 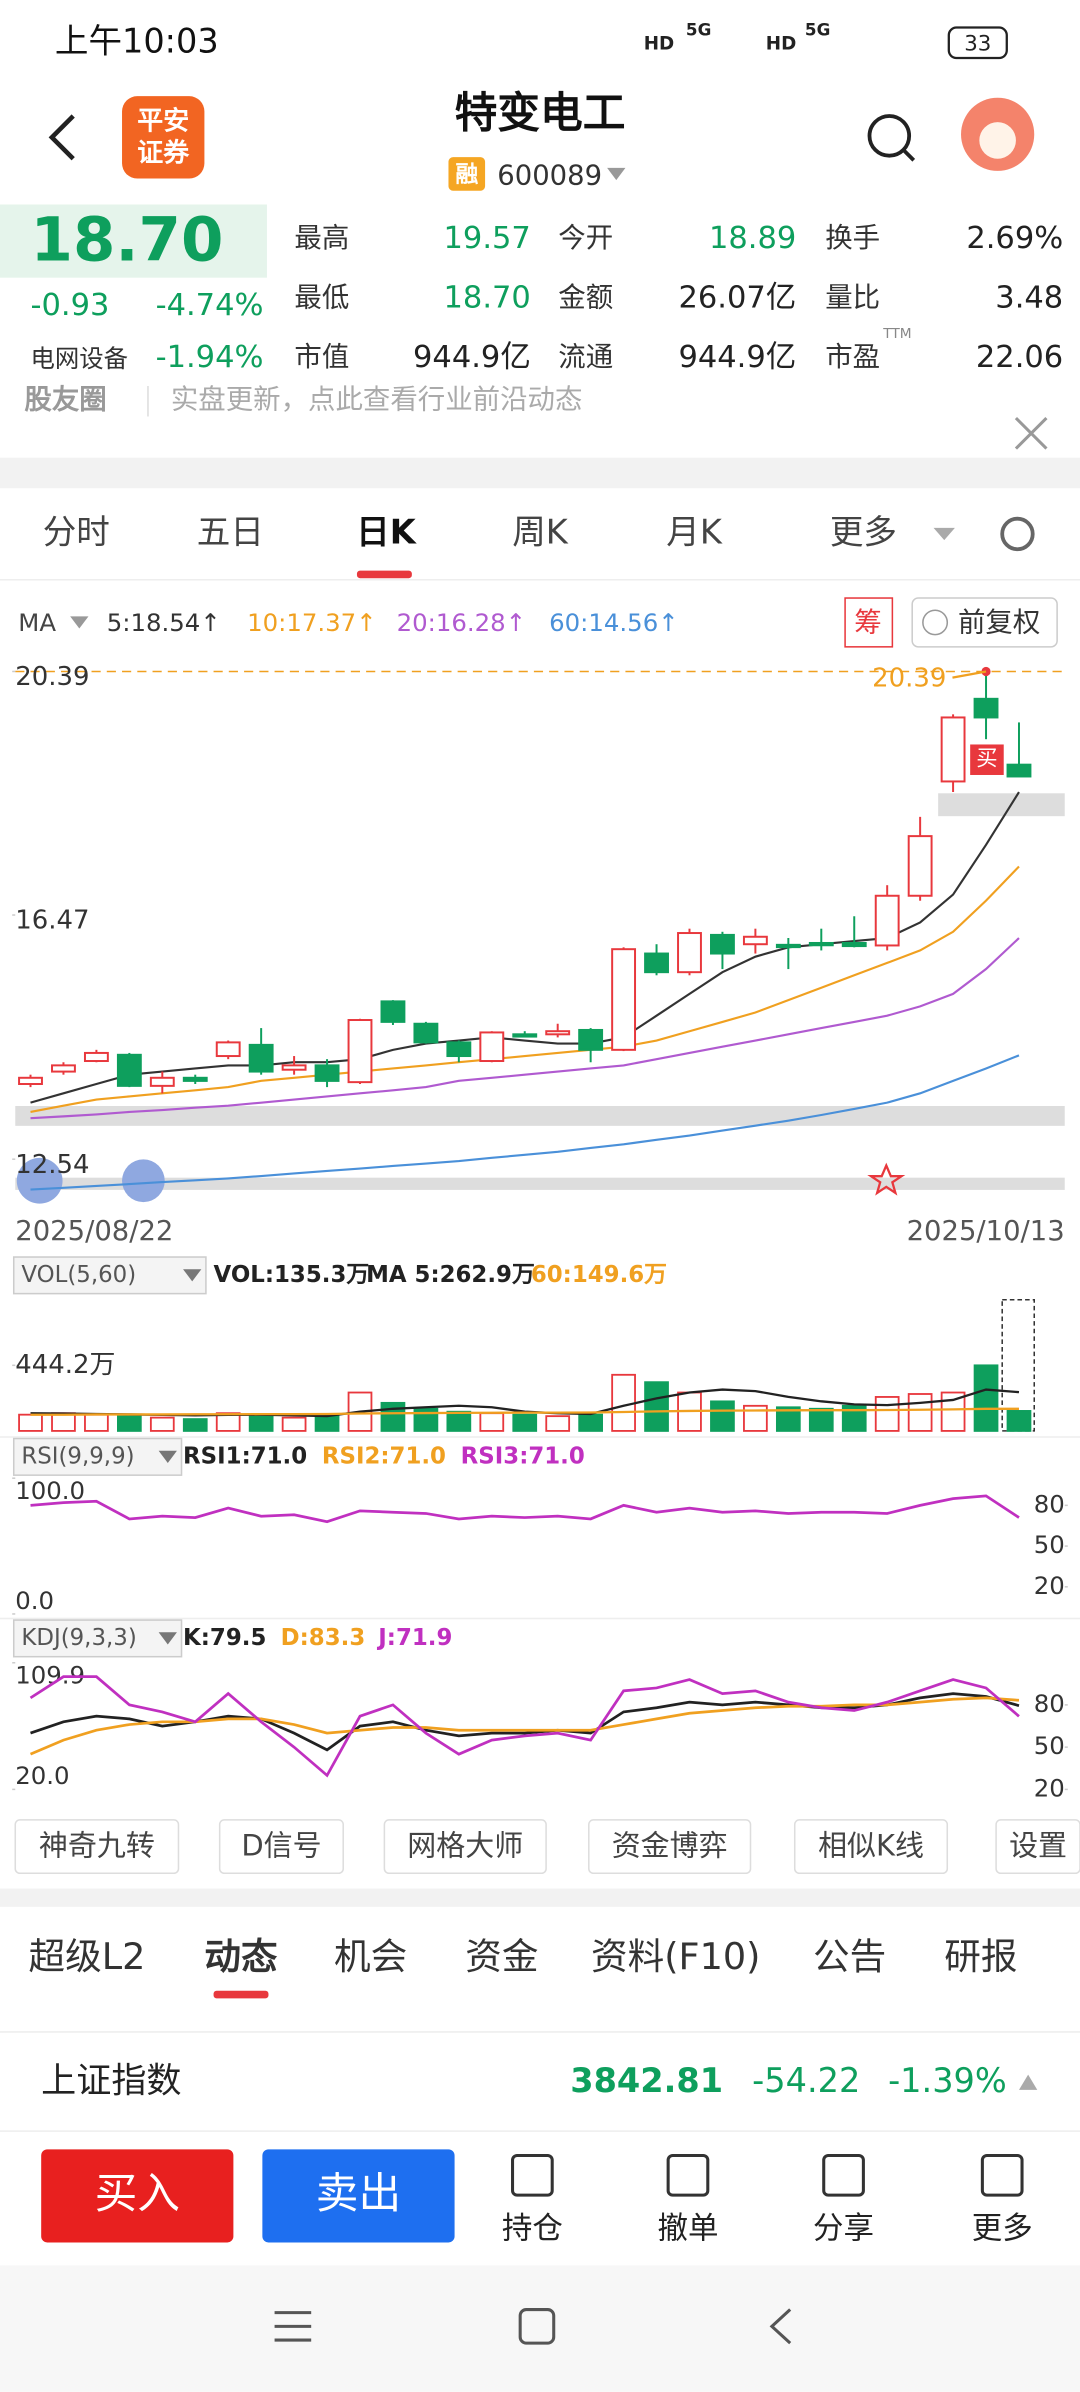 I want to click on osc-y2-label: 50, so click(x=1049, y=1745).